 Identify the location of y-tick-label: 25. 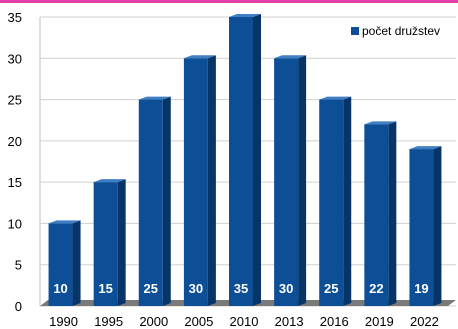
(15, 100).